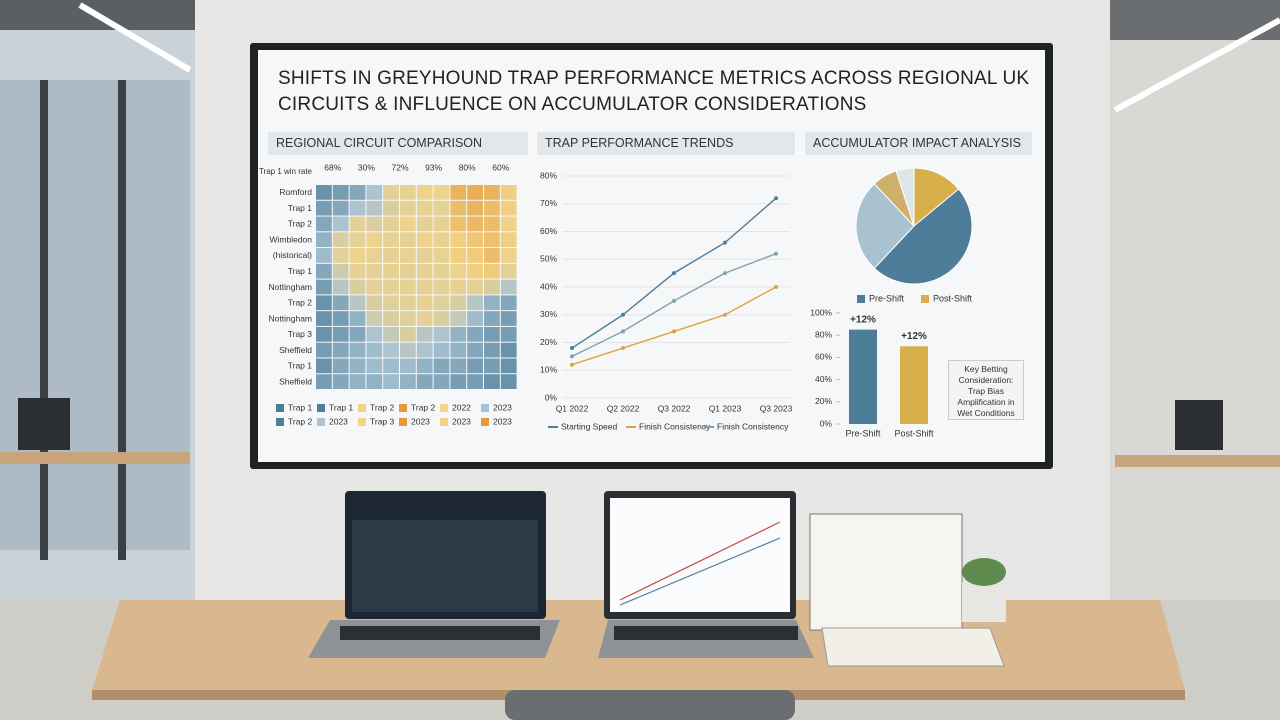  Describe the element at coordinates (826, 423) in the screenshot. I see `y-tick-label: 0%` at that location.